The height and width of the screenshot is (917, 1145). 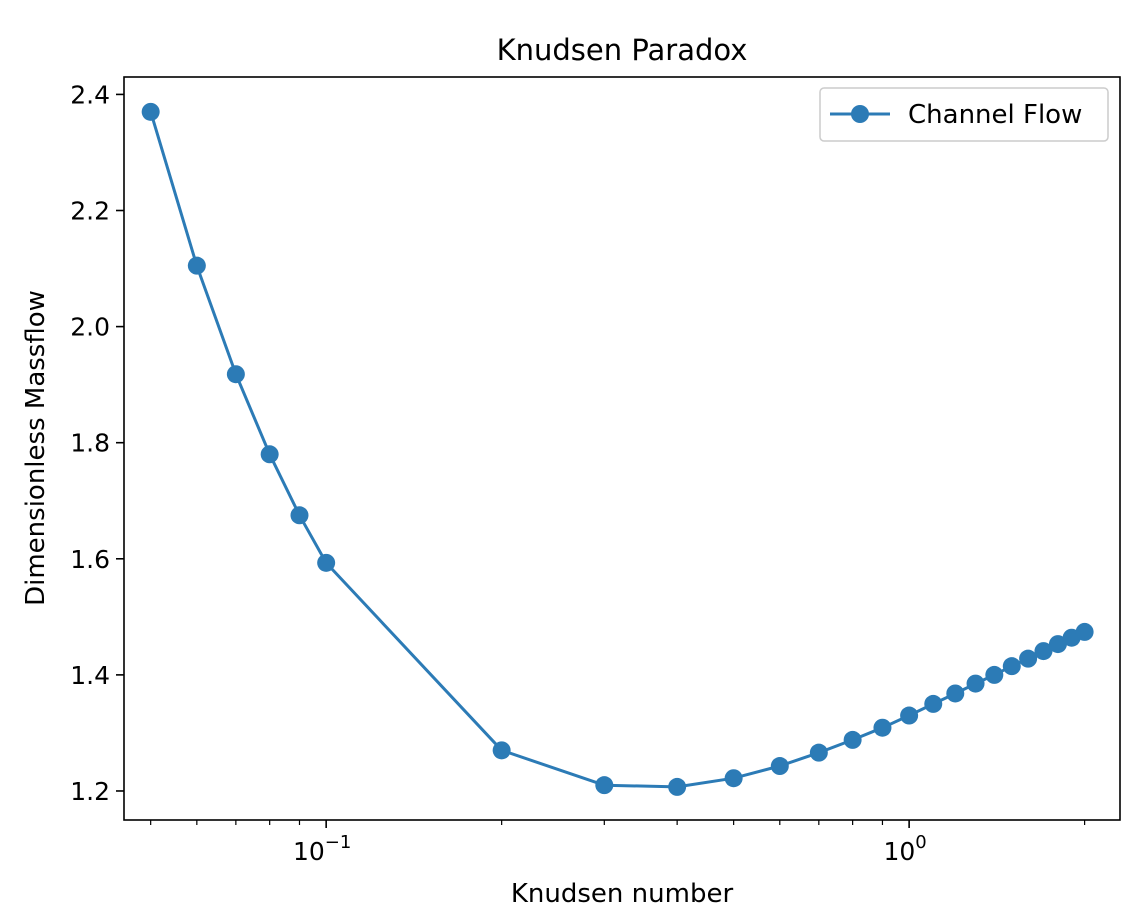 I want to click on legend-label-channel-flow: Channel Flow, so click(x=995, y=115).